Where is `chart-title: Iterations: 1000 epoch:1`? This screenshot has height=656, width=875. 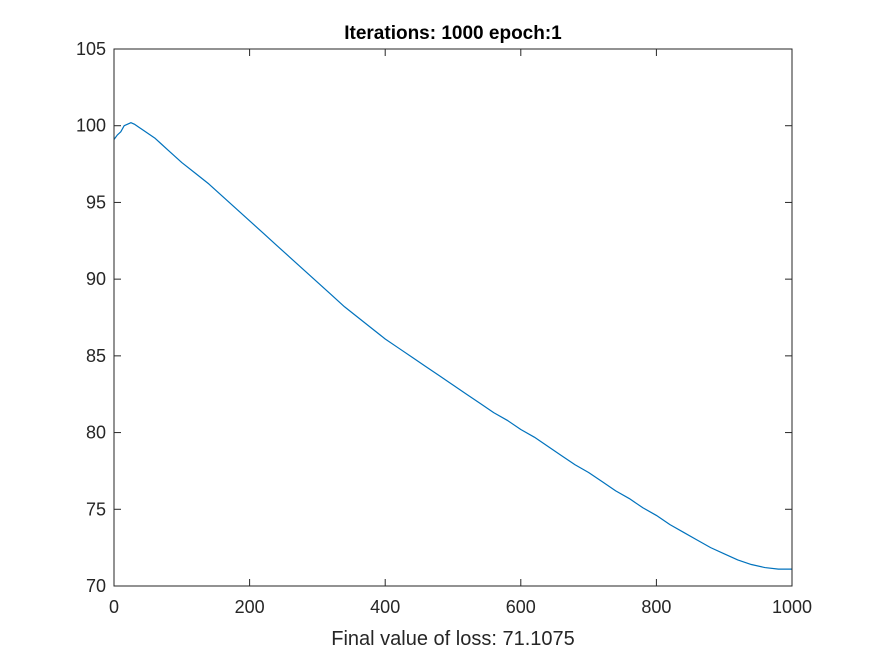
chart-title: Iterations: 1000 epoch:1 is located at coordinates (453, 33).